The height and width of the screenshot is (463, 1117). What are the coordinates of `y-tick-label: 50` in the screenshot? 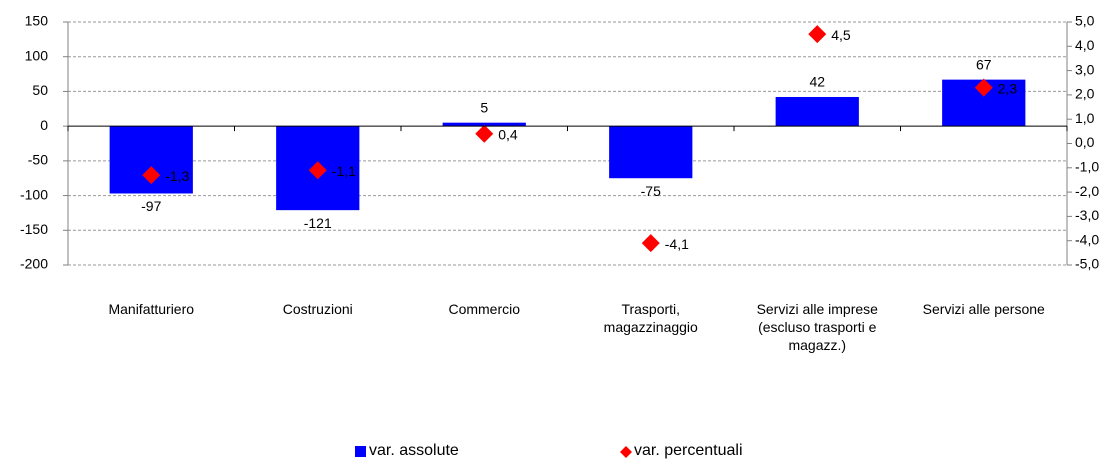 It's located at (40, 90).